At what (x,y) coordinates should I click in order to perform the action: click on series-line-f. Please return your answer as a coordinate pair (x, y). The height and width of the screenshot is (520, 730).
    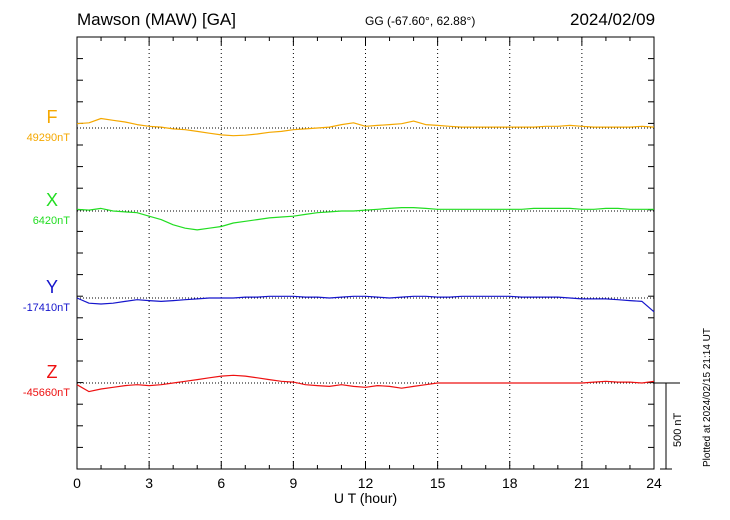
    Looking at the image, I should click on (365, 127).